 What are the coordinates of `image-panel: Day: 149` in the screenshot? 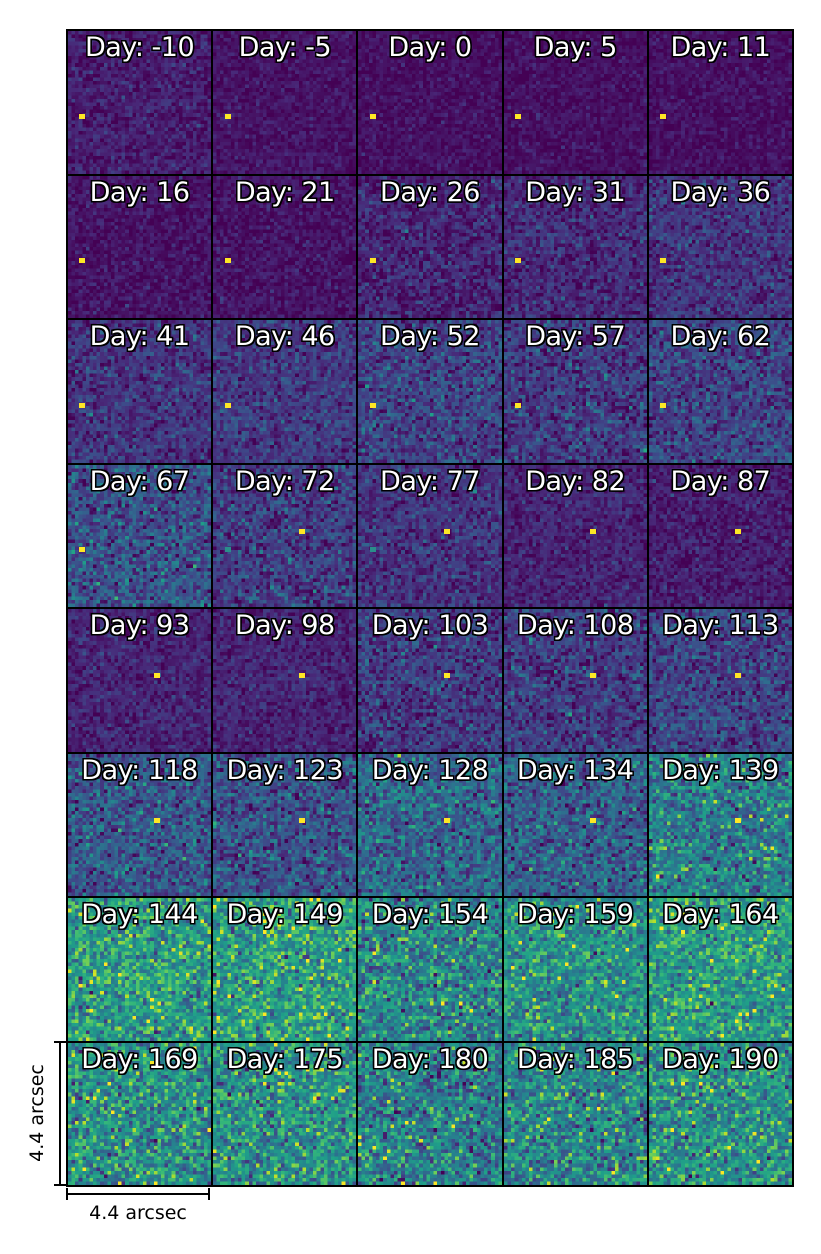 It's located at (285, 969).